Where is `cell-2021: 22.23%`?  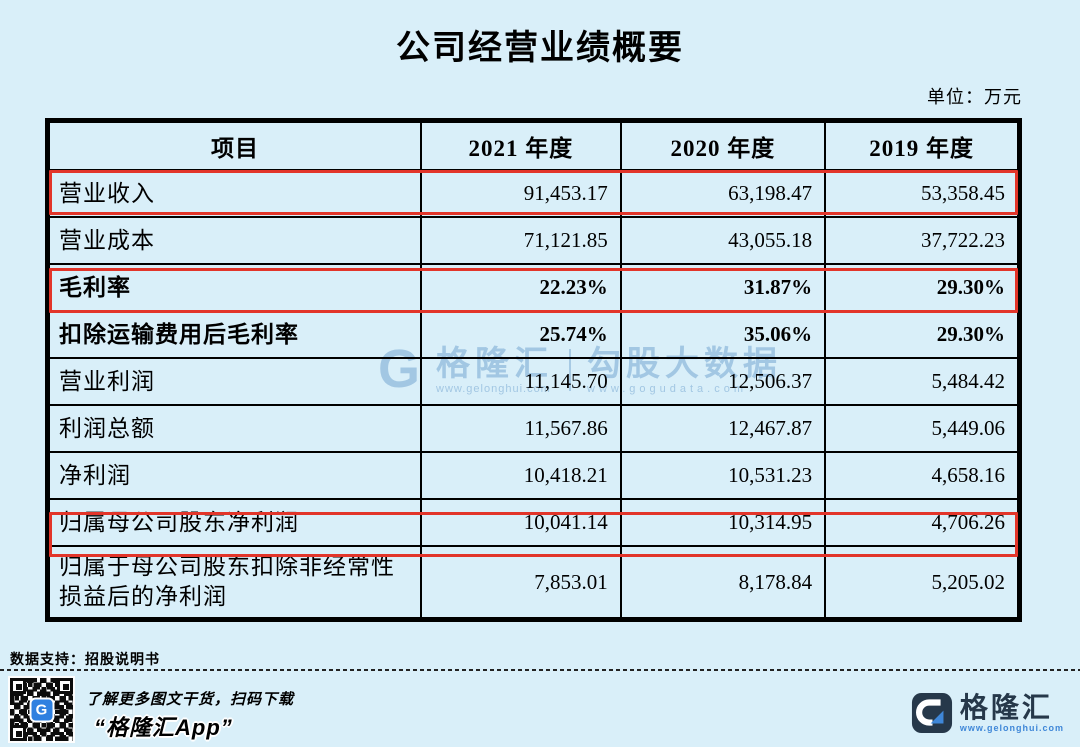 cell-2021: 22.23% is located at coordinates (521, 287).